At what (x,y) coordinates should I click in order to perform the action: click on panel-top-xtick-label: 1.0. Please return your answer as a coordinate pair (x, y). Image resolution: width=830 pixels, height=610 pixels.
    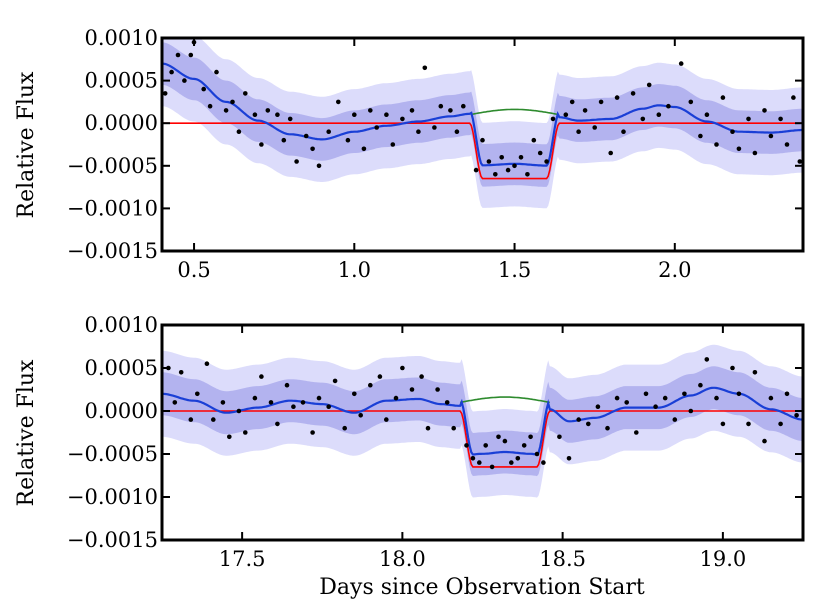
    Looking at the image, I should click on (354, 270).